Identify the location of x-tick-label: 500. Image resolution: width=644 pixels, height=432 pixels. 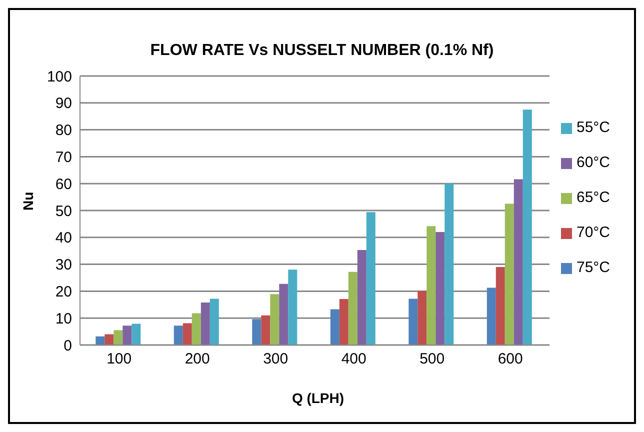
(432, 359).